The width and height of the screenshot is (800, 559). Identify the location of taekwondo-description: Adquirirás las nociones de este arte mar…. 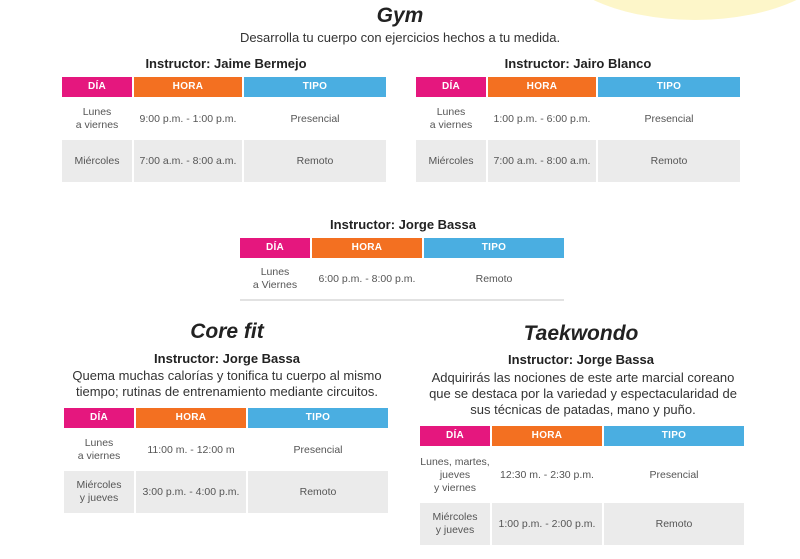
(583, 393).